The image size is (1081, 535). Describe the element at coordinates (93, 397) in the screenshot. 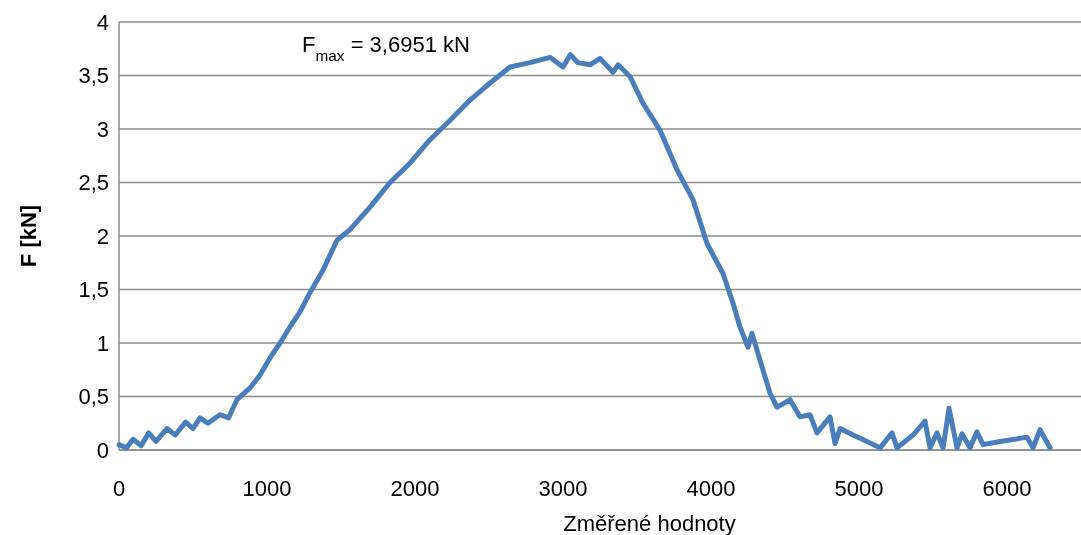

I see `y-tick-label: 0,5` at that location.